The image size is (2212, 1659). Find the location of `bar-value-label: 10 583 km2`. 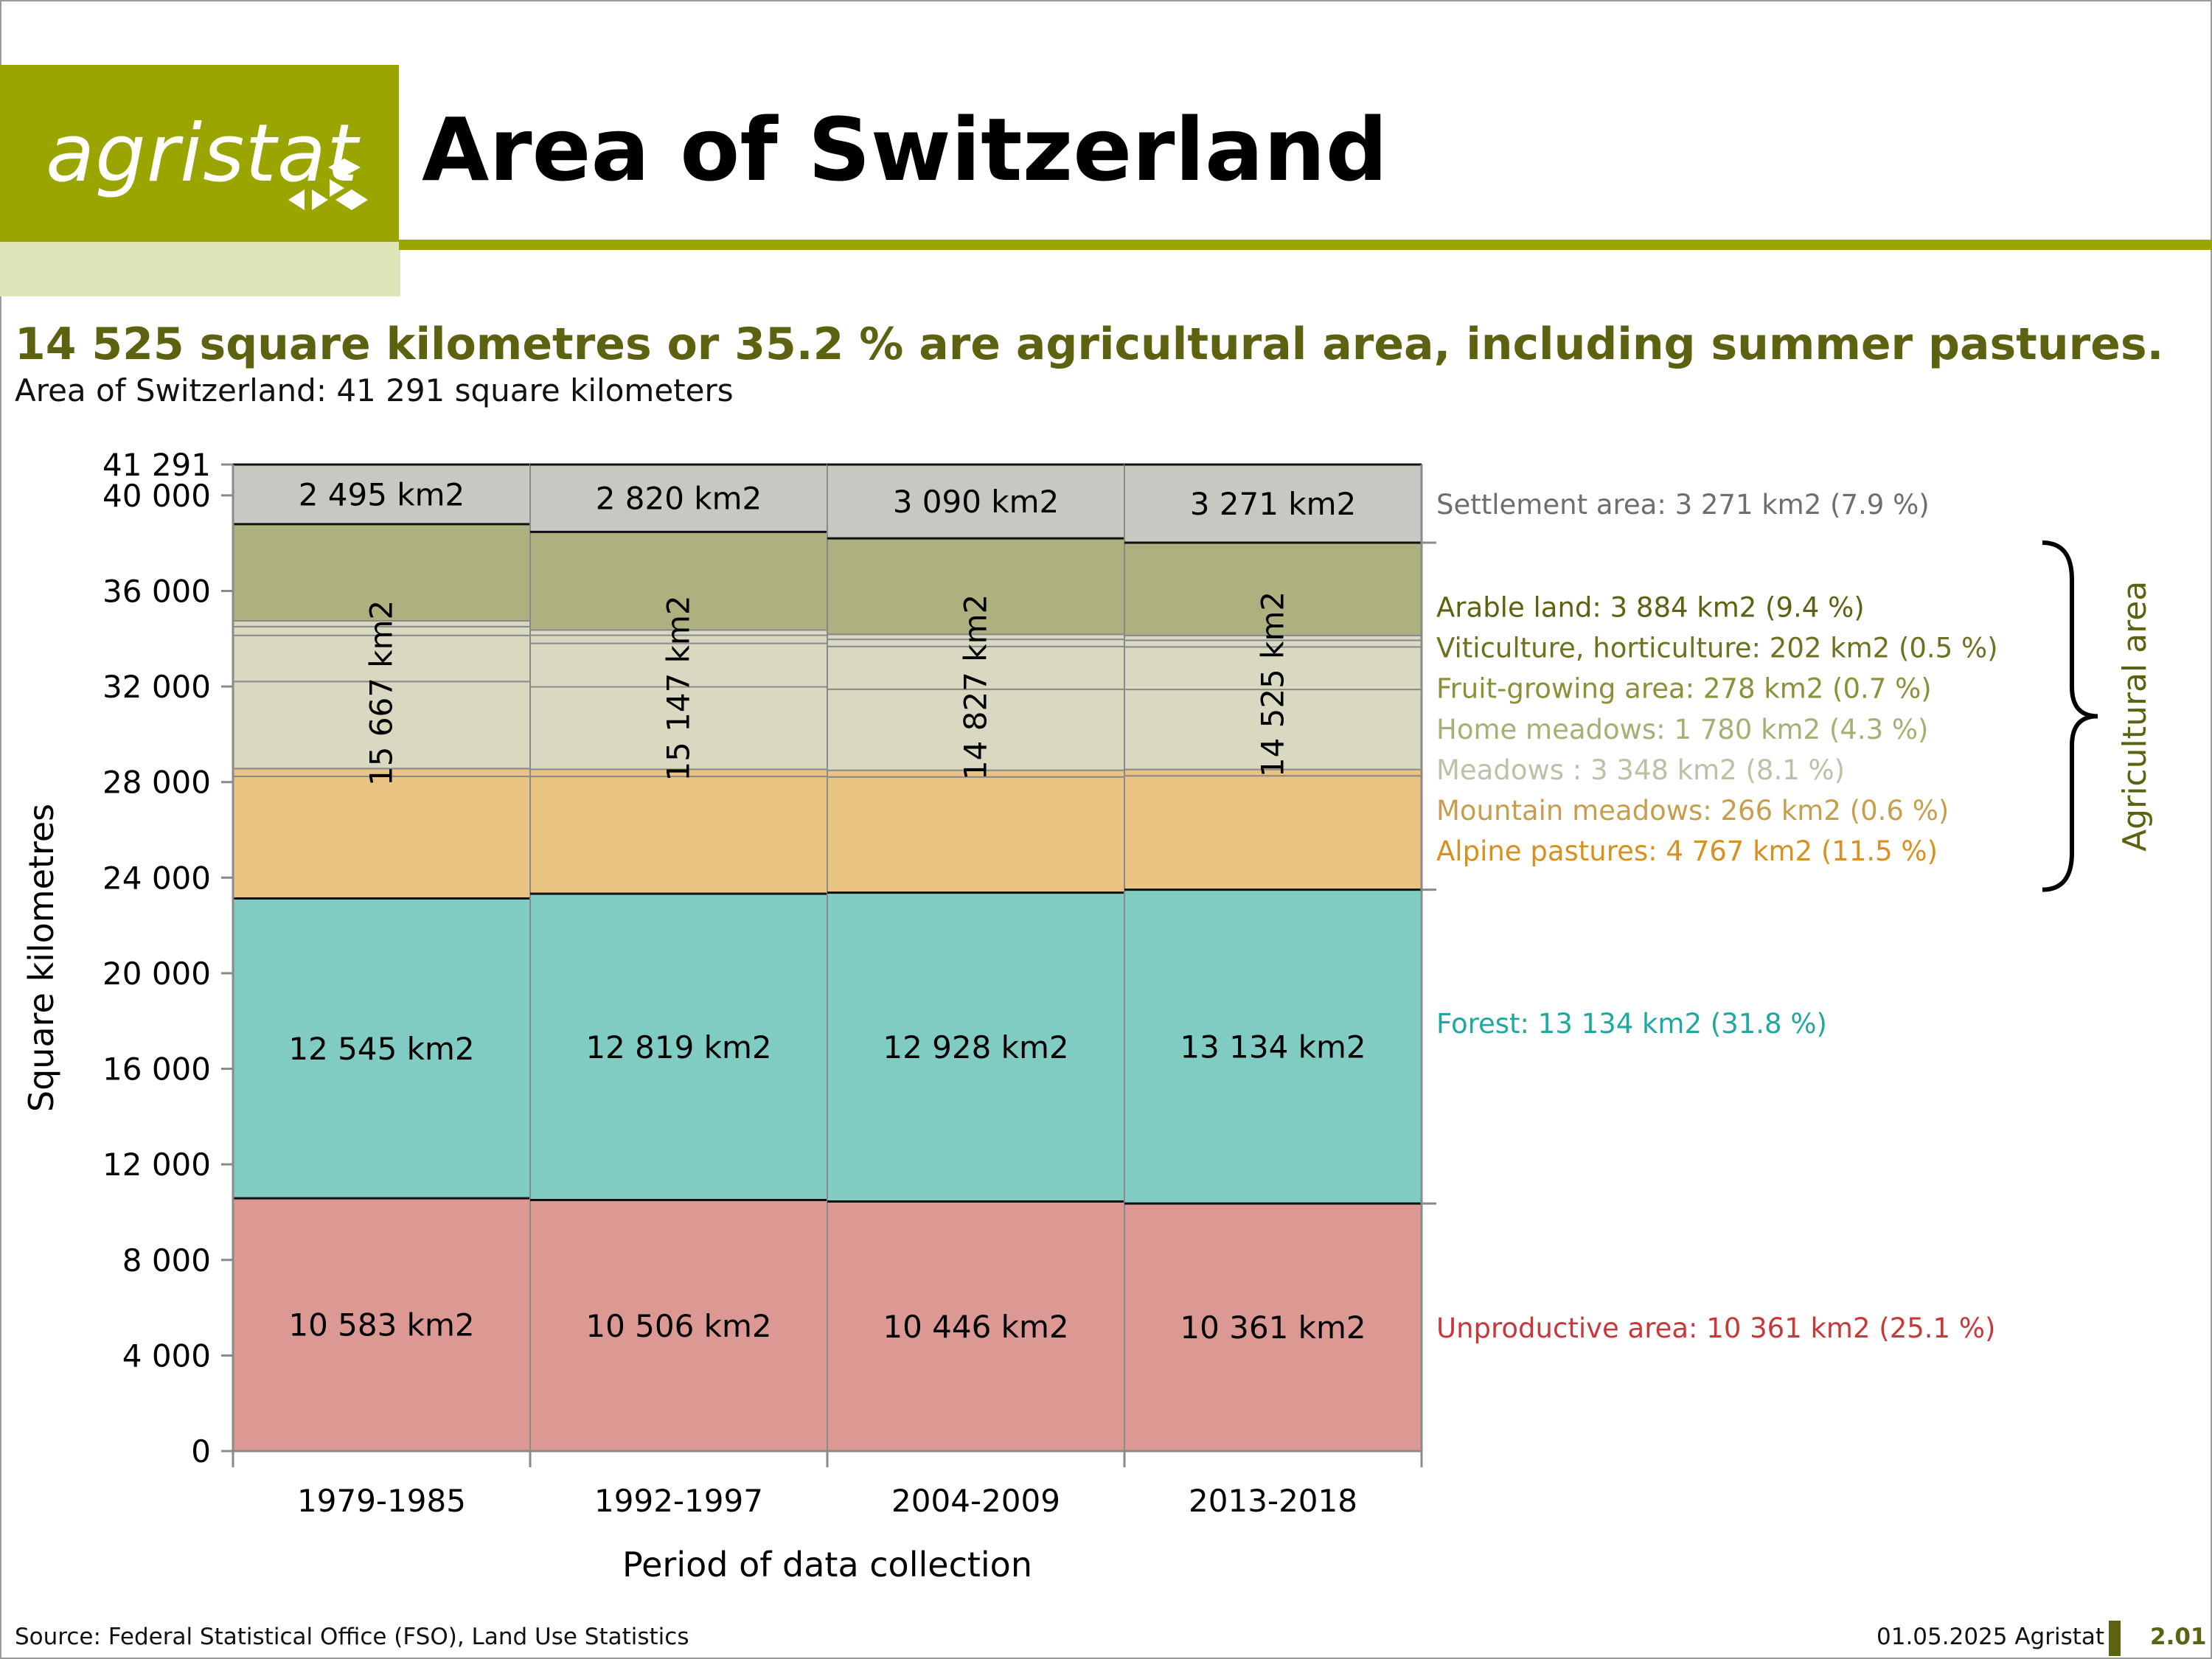

bar-value-label: 10 583 km2 is located at coordinates (381, 1325).